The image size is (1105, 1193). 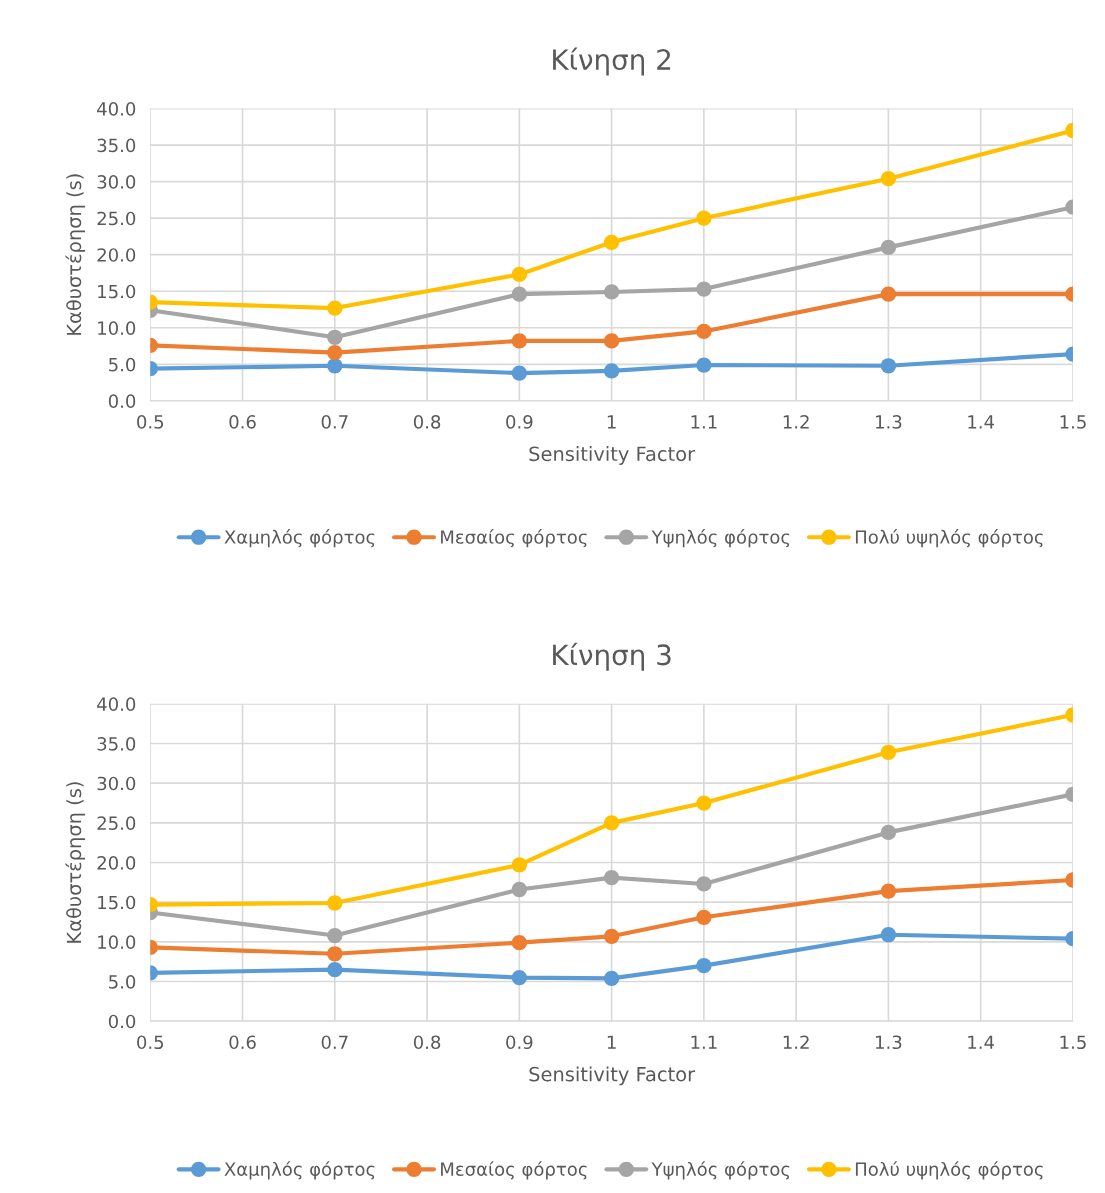 What do you see at coordinates (612, 656) in the screenshot?
I see `chart-title: Κίνηση 3` at bounding box center [612, 656].